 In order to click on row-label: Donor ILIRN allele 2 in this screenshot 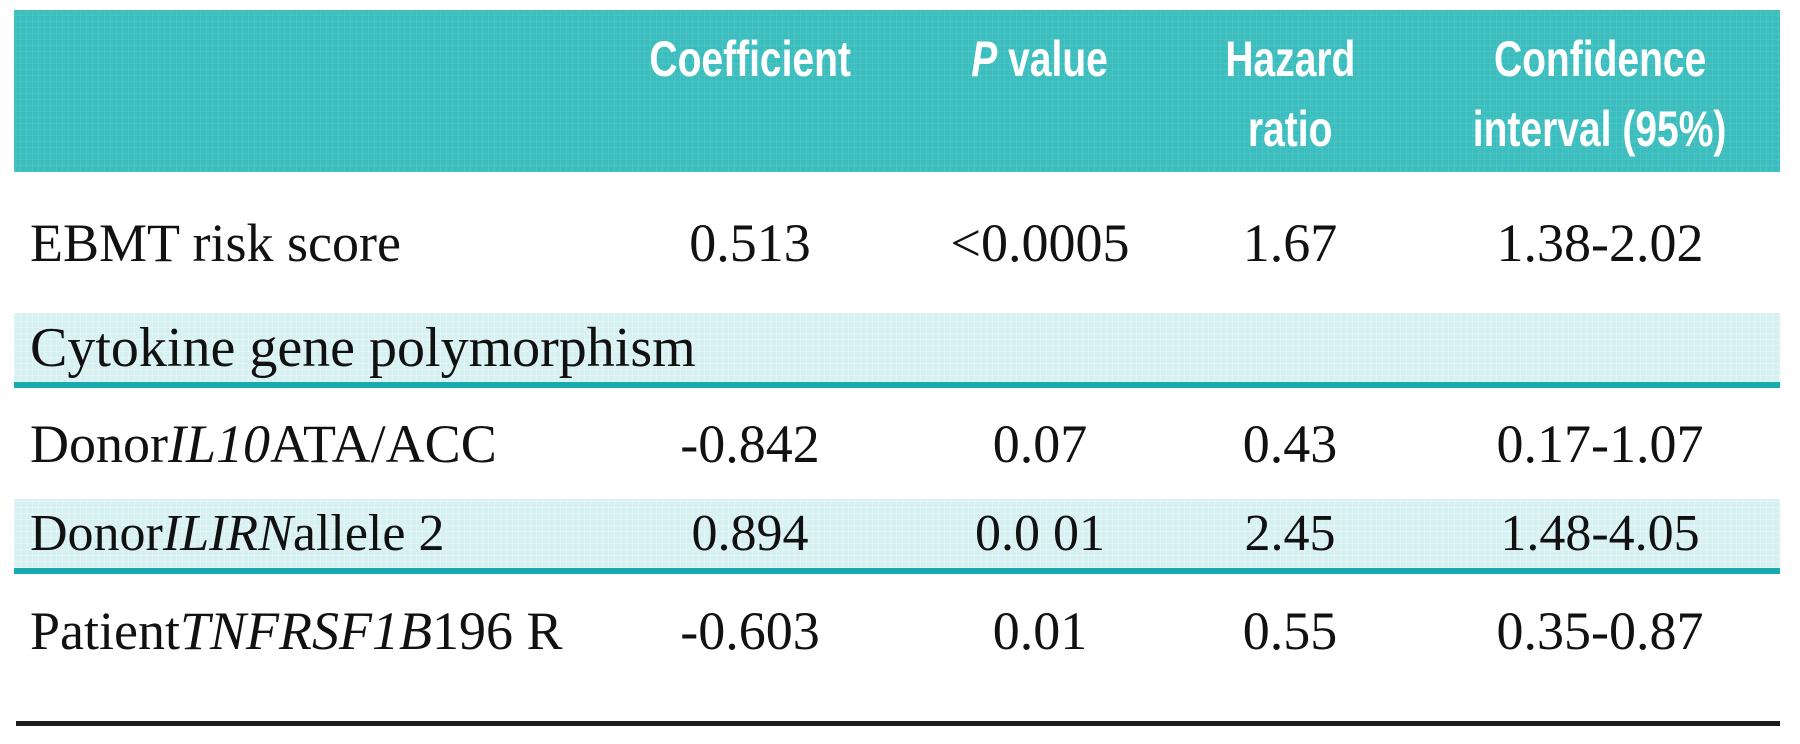, I will do `click(237, 533)`.